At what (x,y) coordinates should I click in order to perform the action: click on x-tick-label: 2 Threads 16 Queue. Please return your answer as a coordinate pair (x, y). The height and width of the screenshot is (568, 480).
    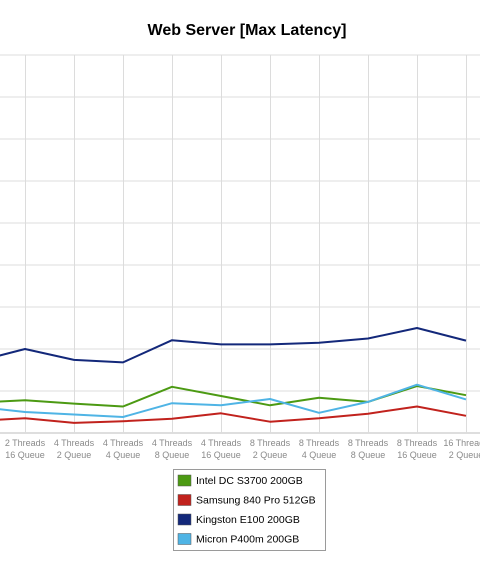
    Looking at the image, I should click on (25, 449).